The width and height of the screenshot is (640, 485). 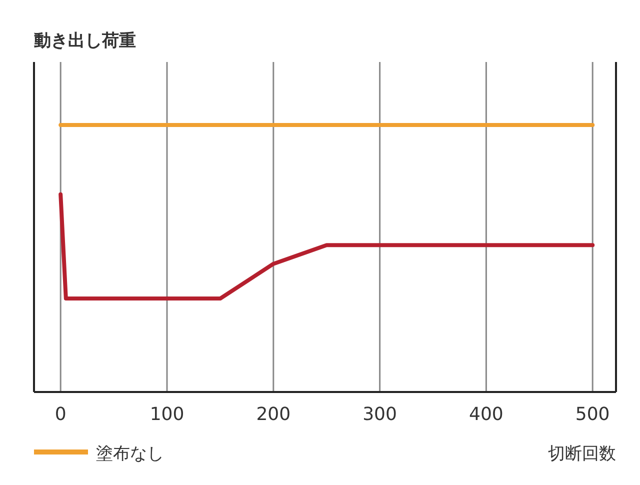 What do you see at coordinates (130, 454) in the screenshot?
I see `legend-label: 塗布なし` at bounding box center [130, 454].